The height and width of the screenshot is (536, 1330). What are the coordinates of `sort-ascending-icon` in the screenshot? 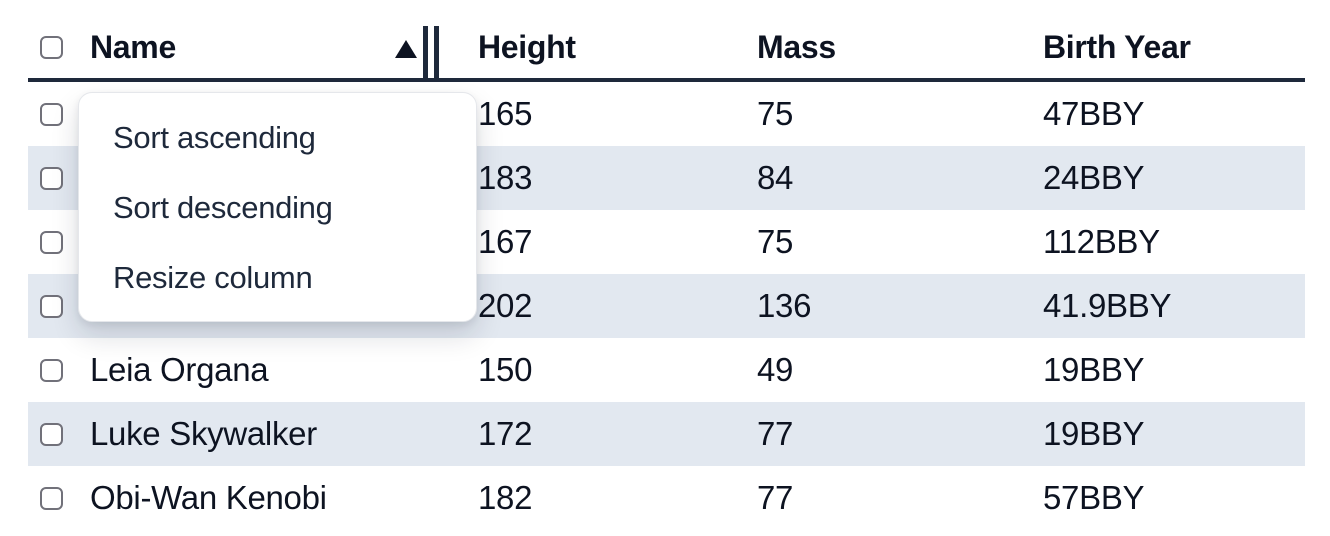 It's located at (406, 49).